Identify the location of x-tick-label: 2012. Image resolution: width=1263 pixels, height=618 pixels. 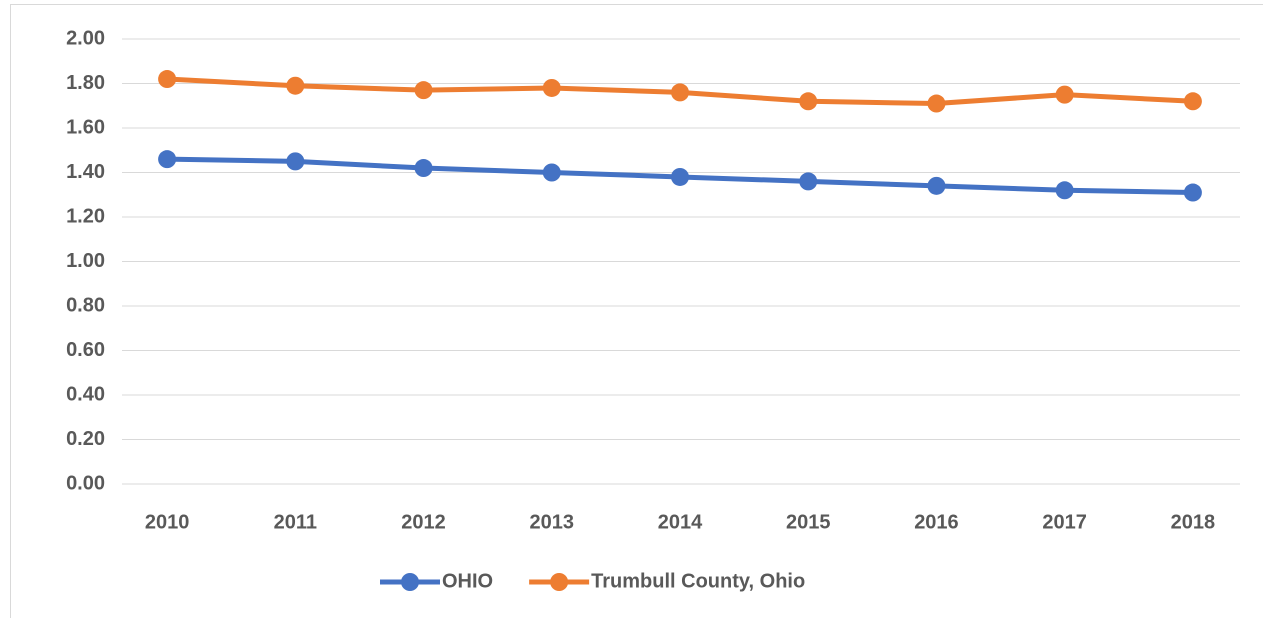
(423, 522).